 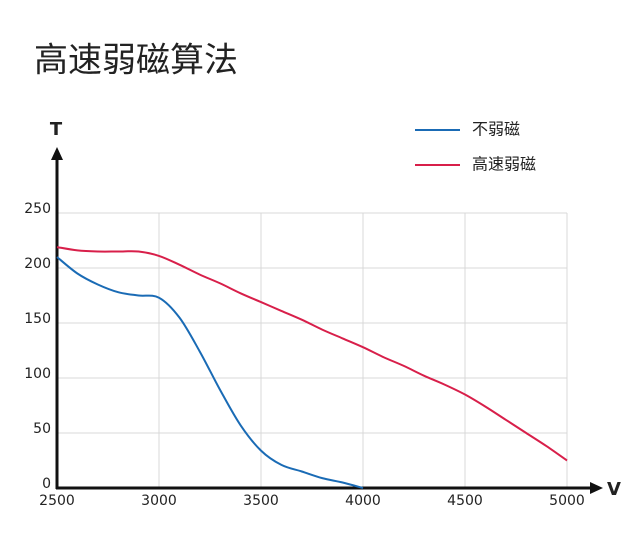 What do you see at coordinates (57, 153) in the screenshot?
I see `y-axis-arrow` at bounding box center [57, 153].